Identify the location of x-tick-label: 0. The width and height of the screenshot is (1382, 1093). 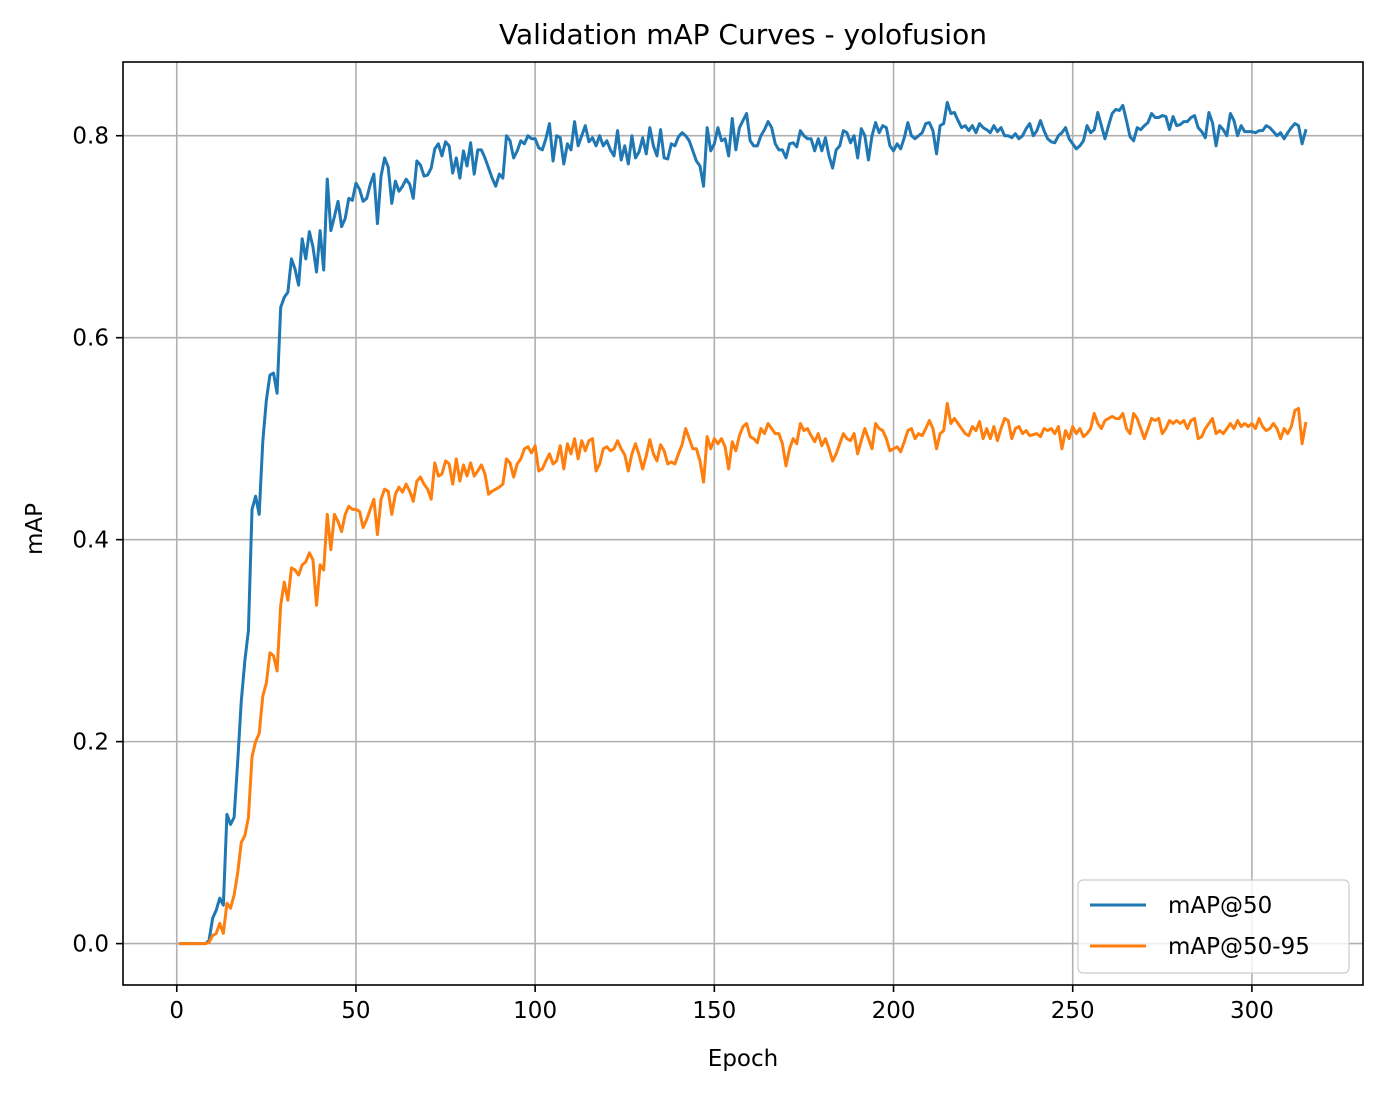
(176, 1011).